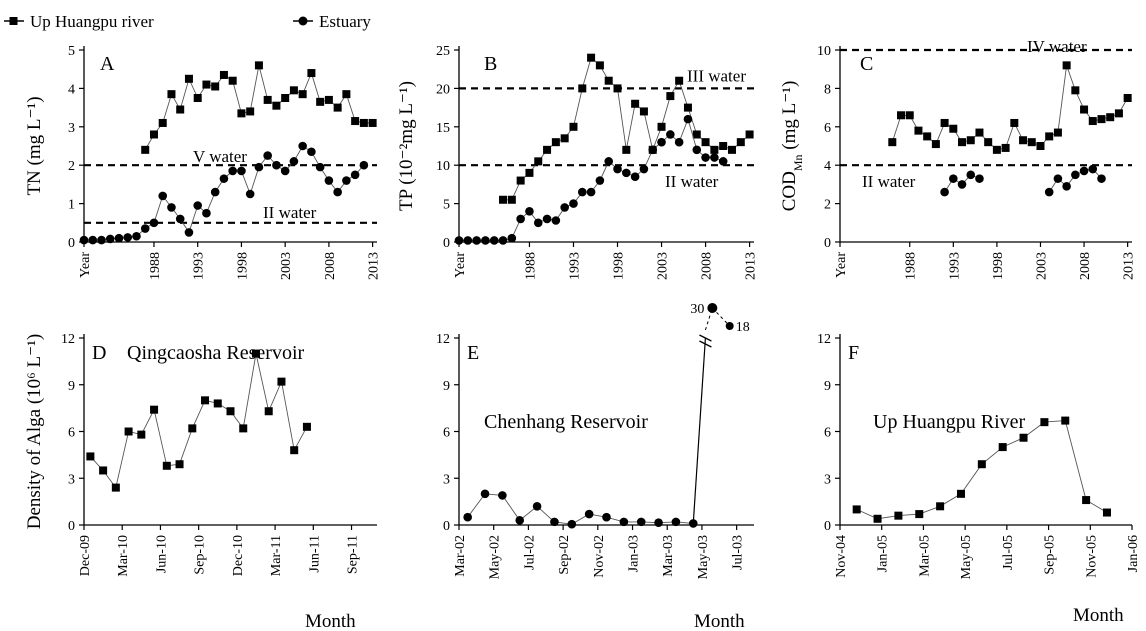  I want to click on x-tick-label-b: 2008, so click(707, 266).